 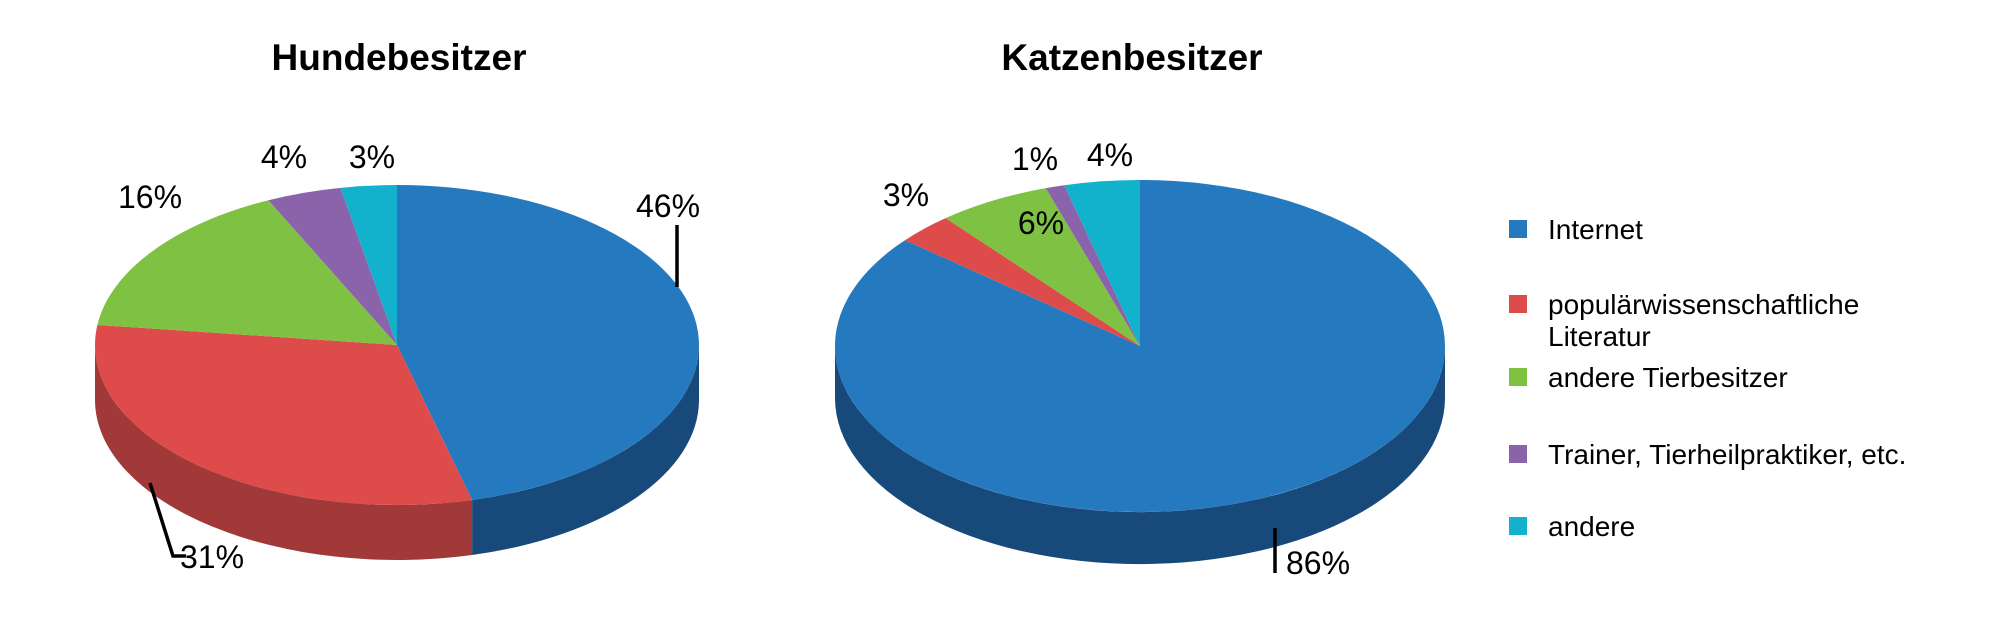 What do you see at coordinates (1592, 526) in the screenshot?
I see `legend-label-andere: andere` at bounding box center [1592, 526].